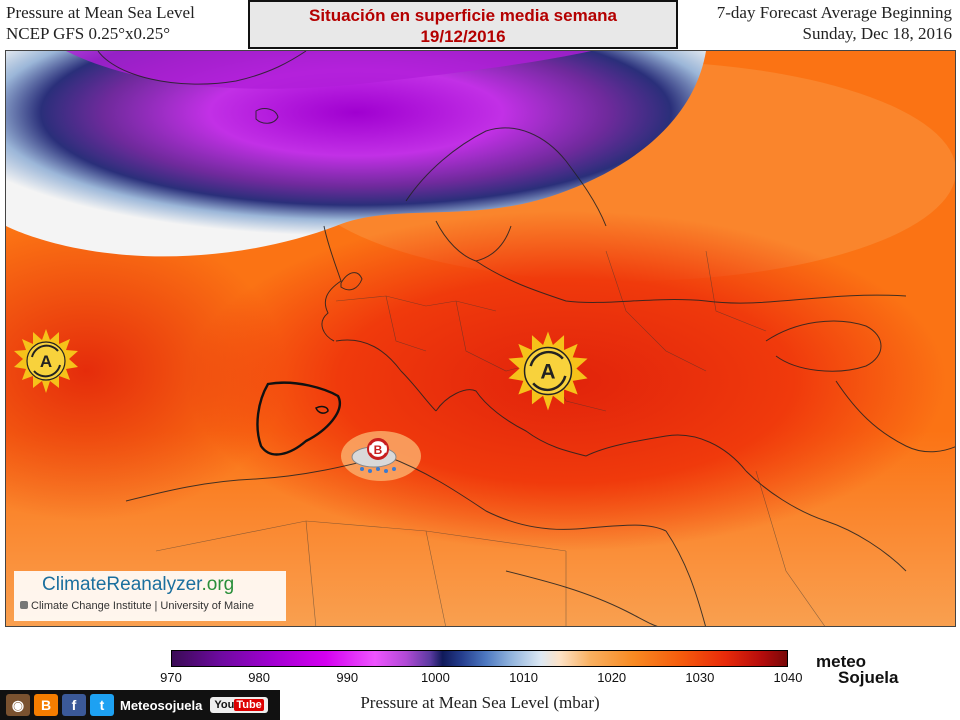 The height and width of the screenshot is (720, 960). Describe the element at coordinates (24, 605) in the screenshot. I see `institute-logo-icon` at that location.